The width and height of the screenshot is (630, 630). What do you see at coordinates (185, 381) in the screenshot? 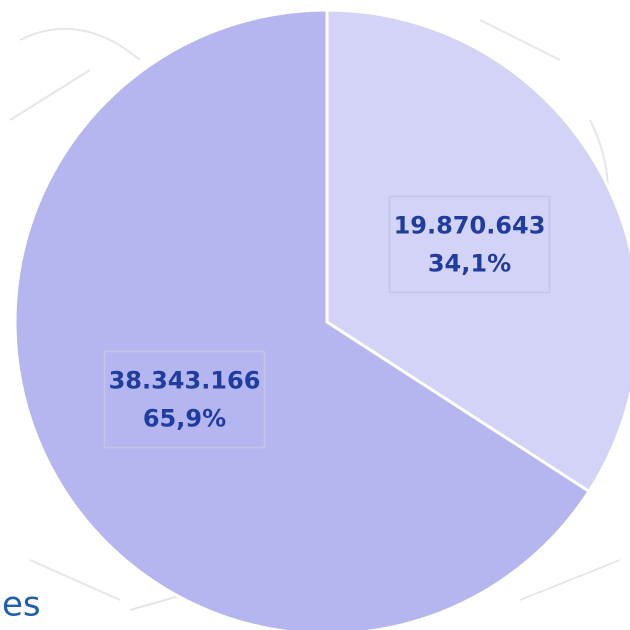
I see `value-label: 38.343.166` at bounding box center [185, 381].